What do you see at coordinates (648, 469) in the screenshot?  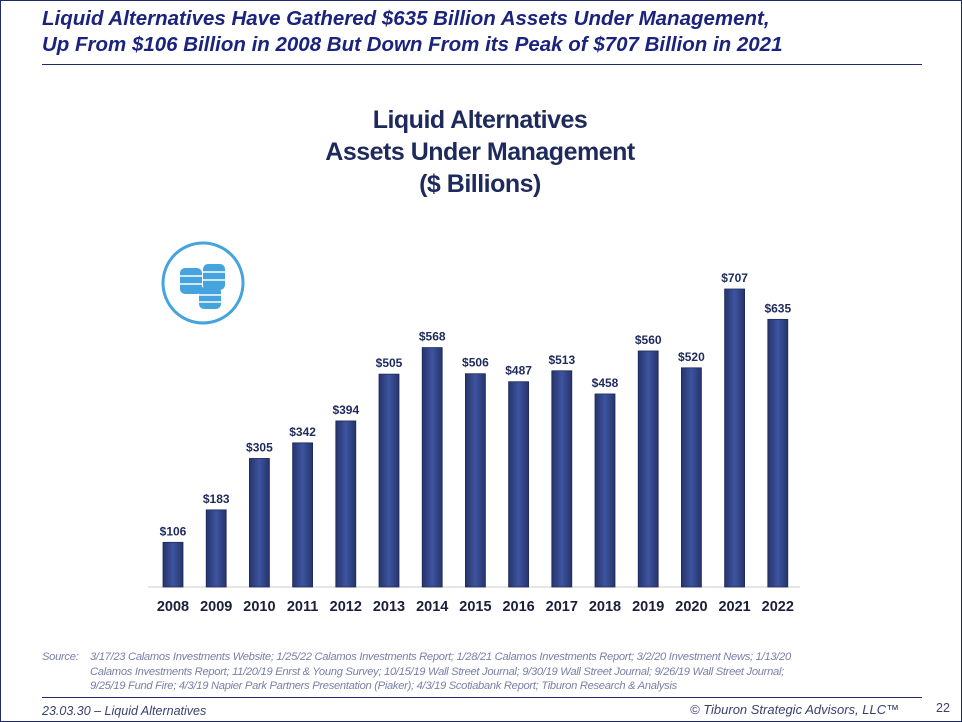 I see `bar-2019` at bounding box center [648, 469].